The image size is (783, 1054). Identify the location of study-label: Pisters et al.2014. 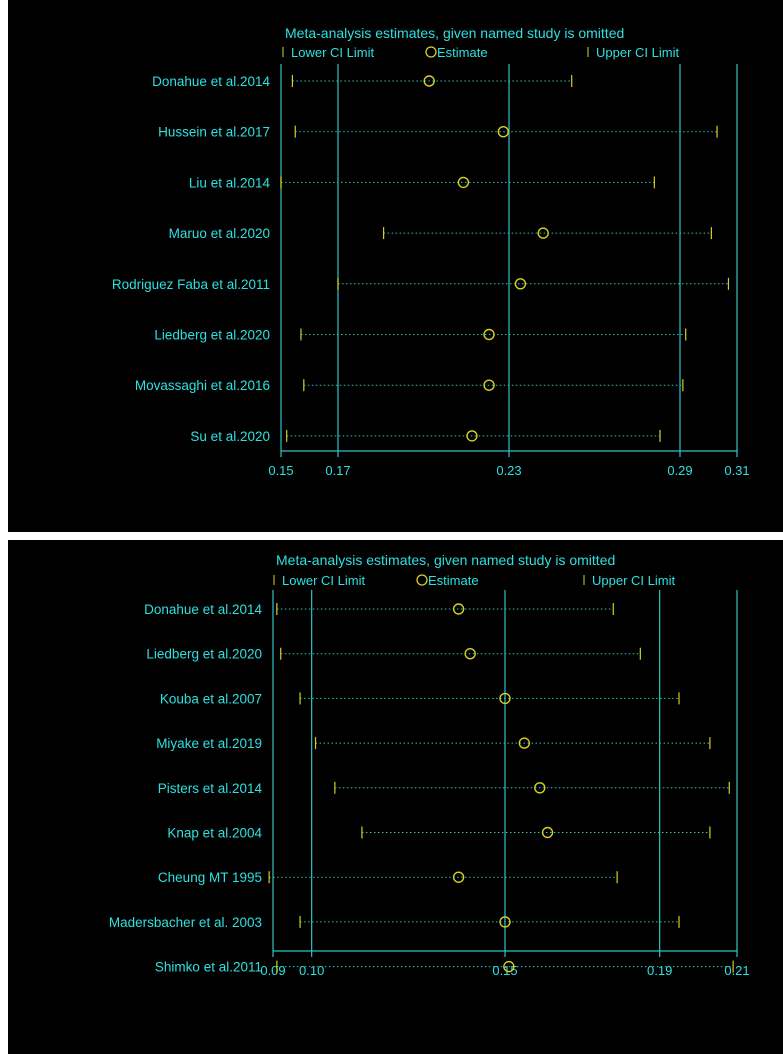
(210, 788).